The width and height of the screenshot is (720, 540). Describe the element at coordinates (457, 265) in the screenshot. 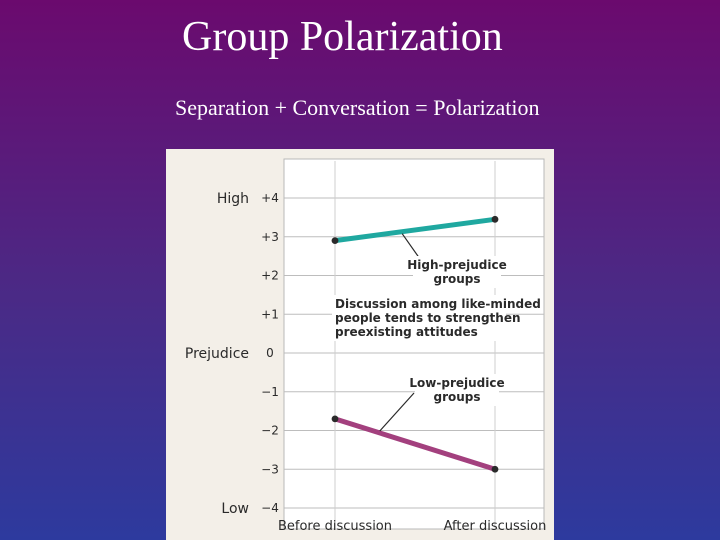

I see `annotation-high-label: High-prejudice` at that location.